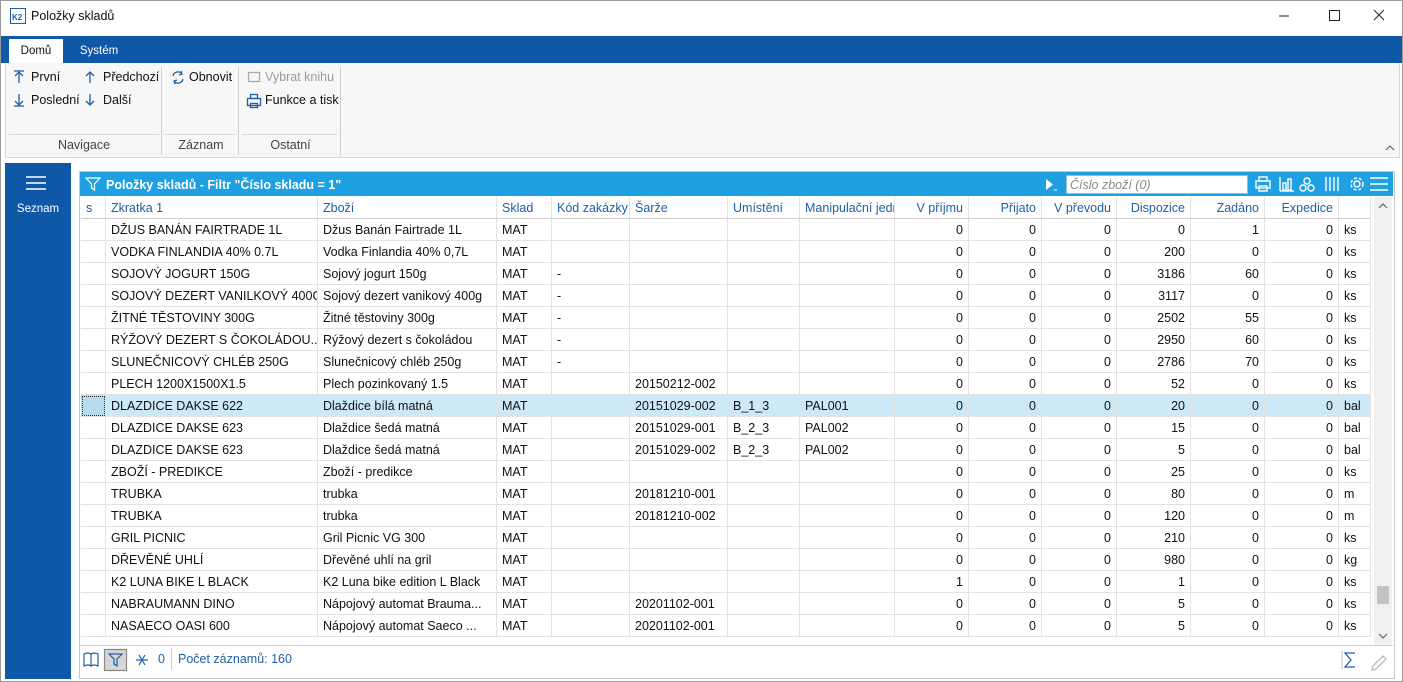 This screenshot has height=682, width=1403. I want to click on search-box: Číslo zboží (0), so click(1157, 184).